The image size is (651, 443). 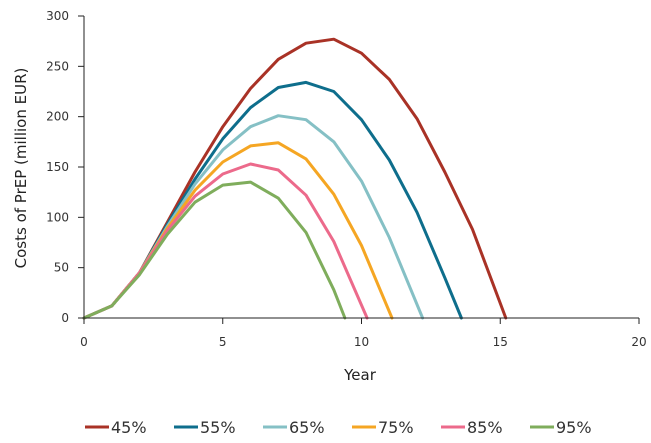 I want to click on legend-label: 55%, so click(x=218, y=427).